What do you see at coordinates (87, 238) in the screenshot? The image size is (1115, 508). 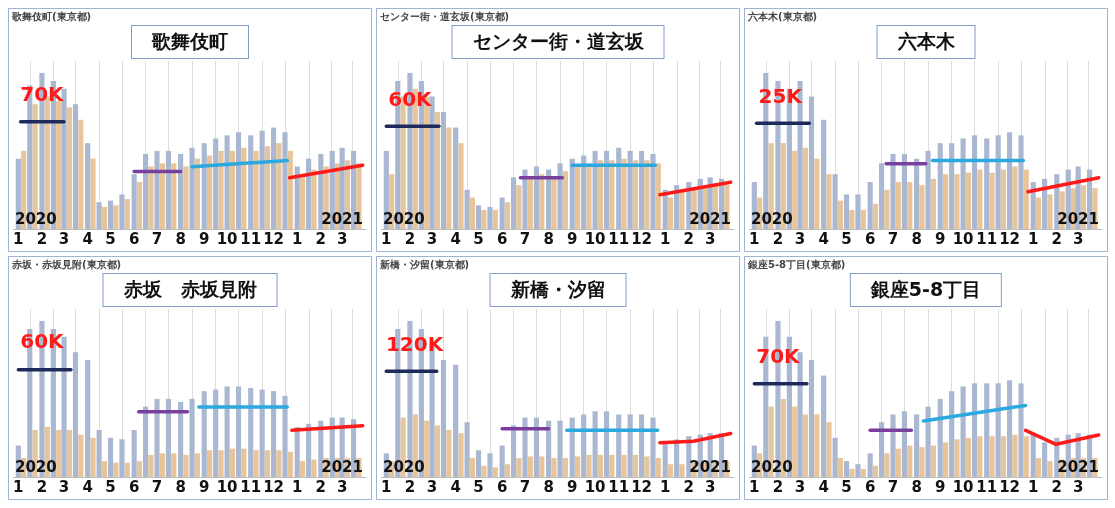 I see `x-tick-label: 4` at bounding box center [87, 238].